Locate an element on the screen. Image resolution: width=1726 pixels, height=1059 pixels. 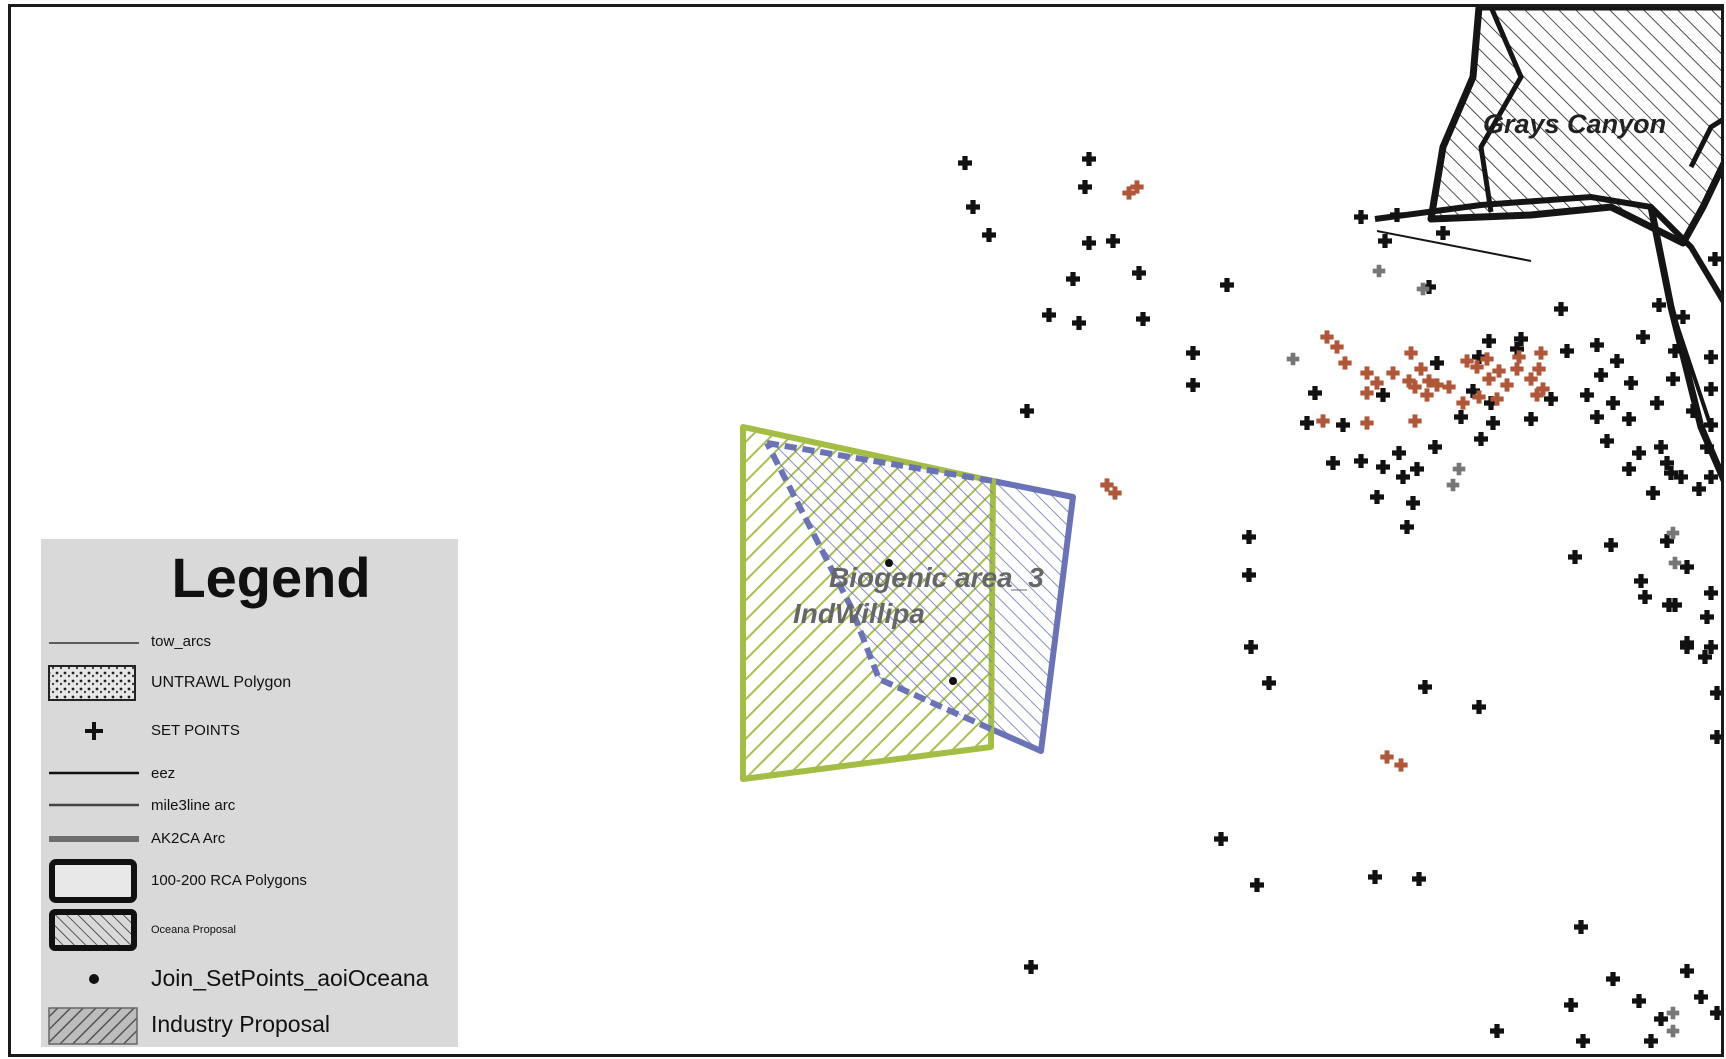
grays-canyon-polygon is located at coordinates (1549, 247).